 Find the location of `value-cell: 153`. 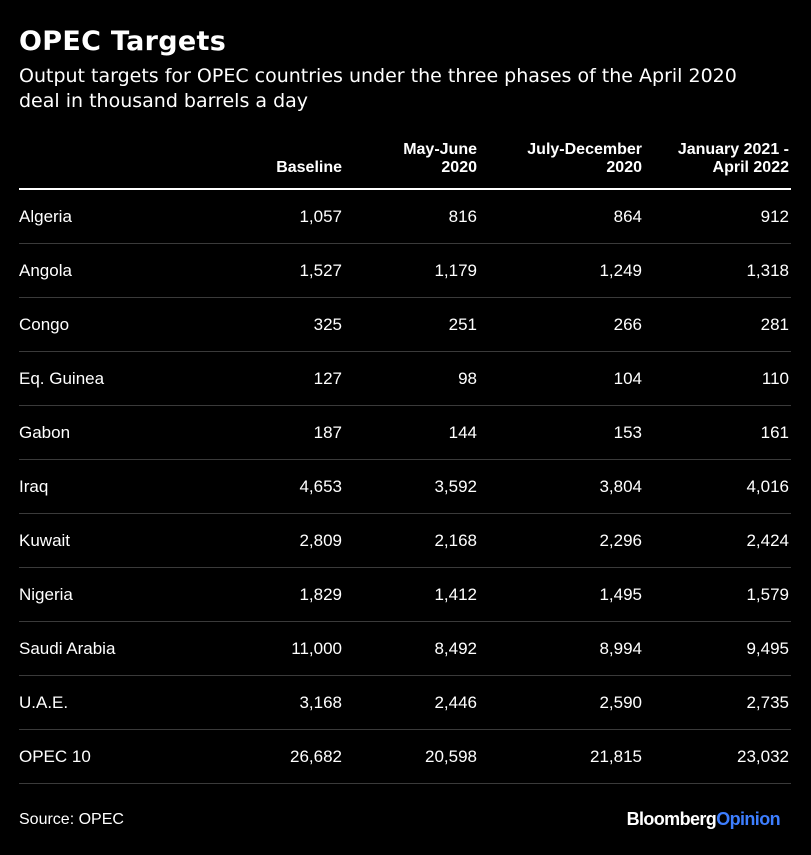

value-cell: 153 is located at coordinates (561, 432).